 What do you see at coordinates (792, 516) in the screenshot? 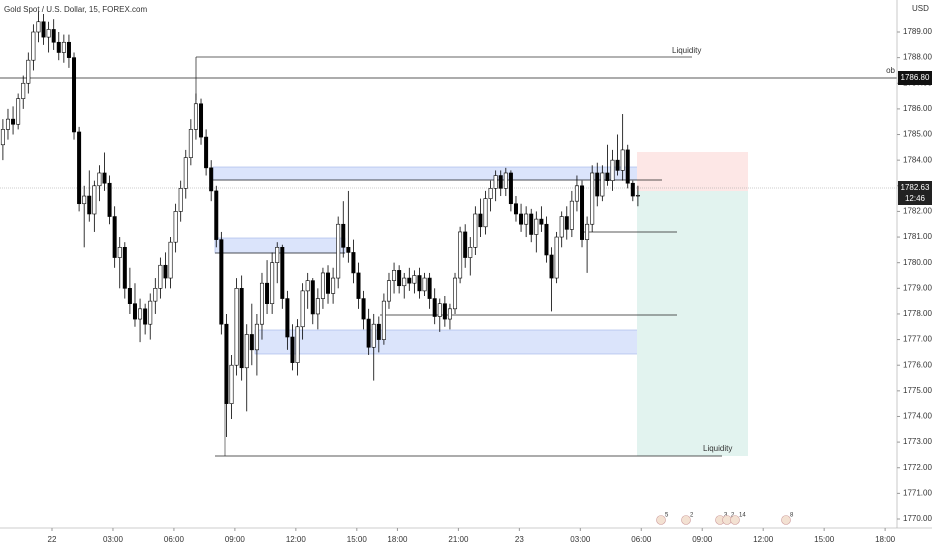
I see `event-count: 8` at bounding box center [792, 516].